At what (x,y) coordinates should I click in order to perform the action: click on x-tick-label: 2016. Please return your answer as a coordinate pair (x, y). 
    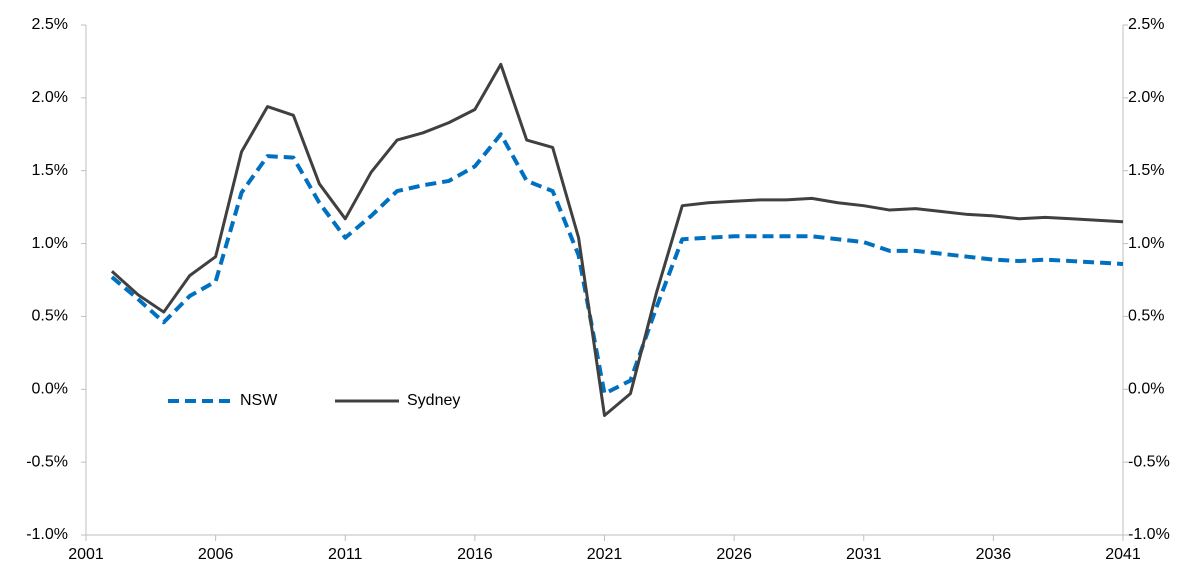
    Looking at the image, I should click on (475, 554).